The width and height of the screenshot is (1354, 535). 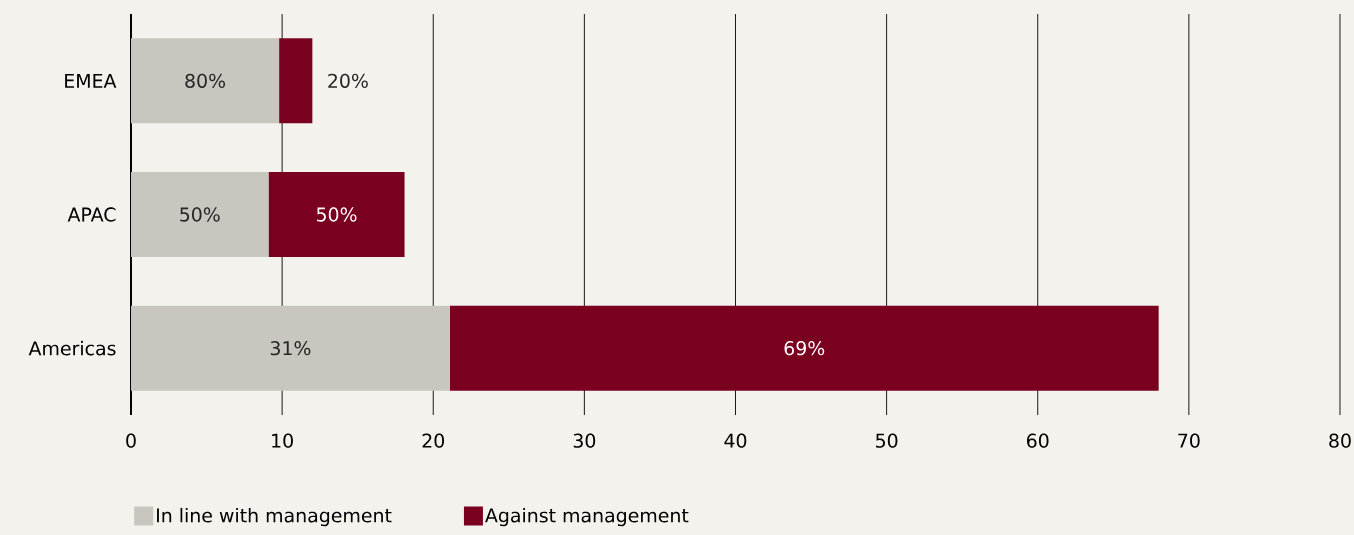 I want to click on y-tick-label: Americas, so click(x=72, y=348).